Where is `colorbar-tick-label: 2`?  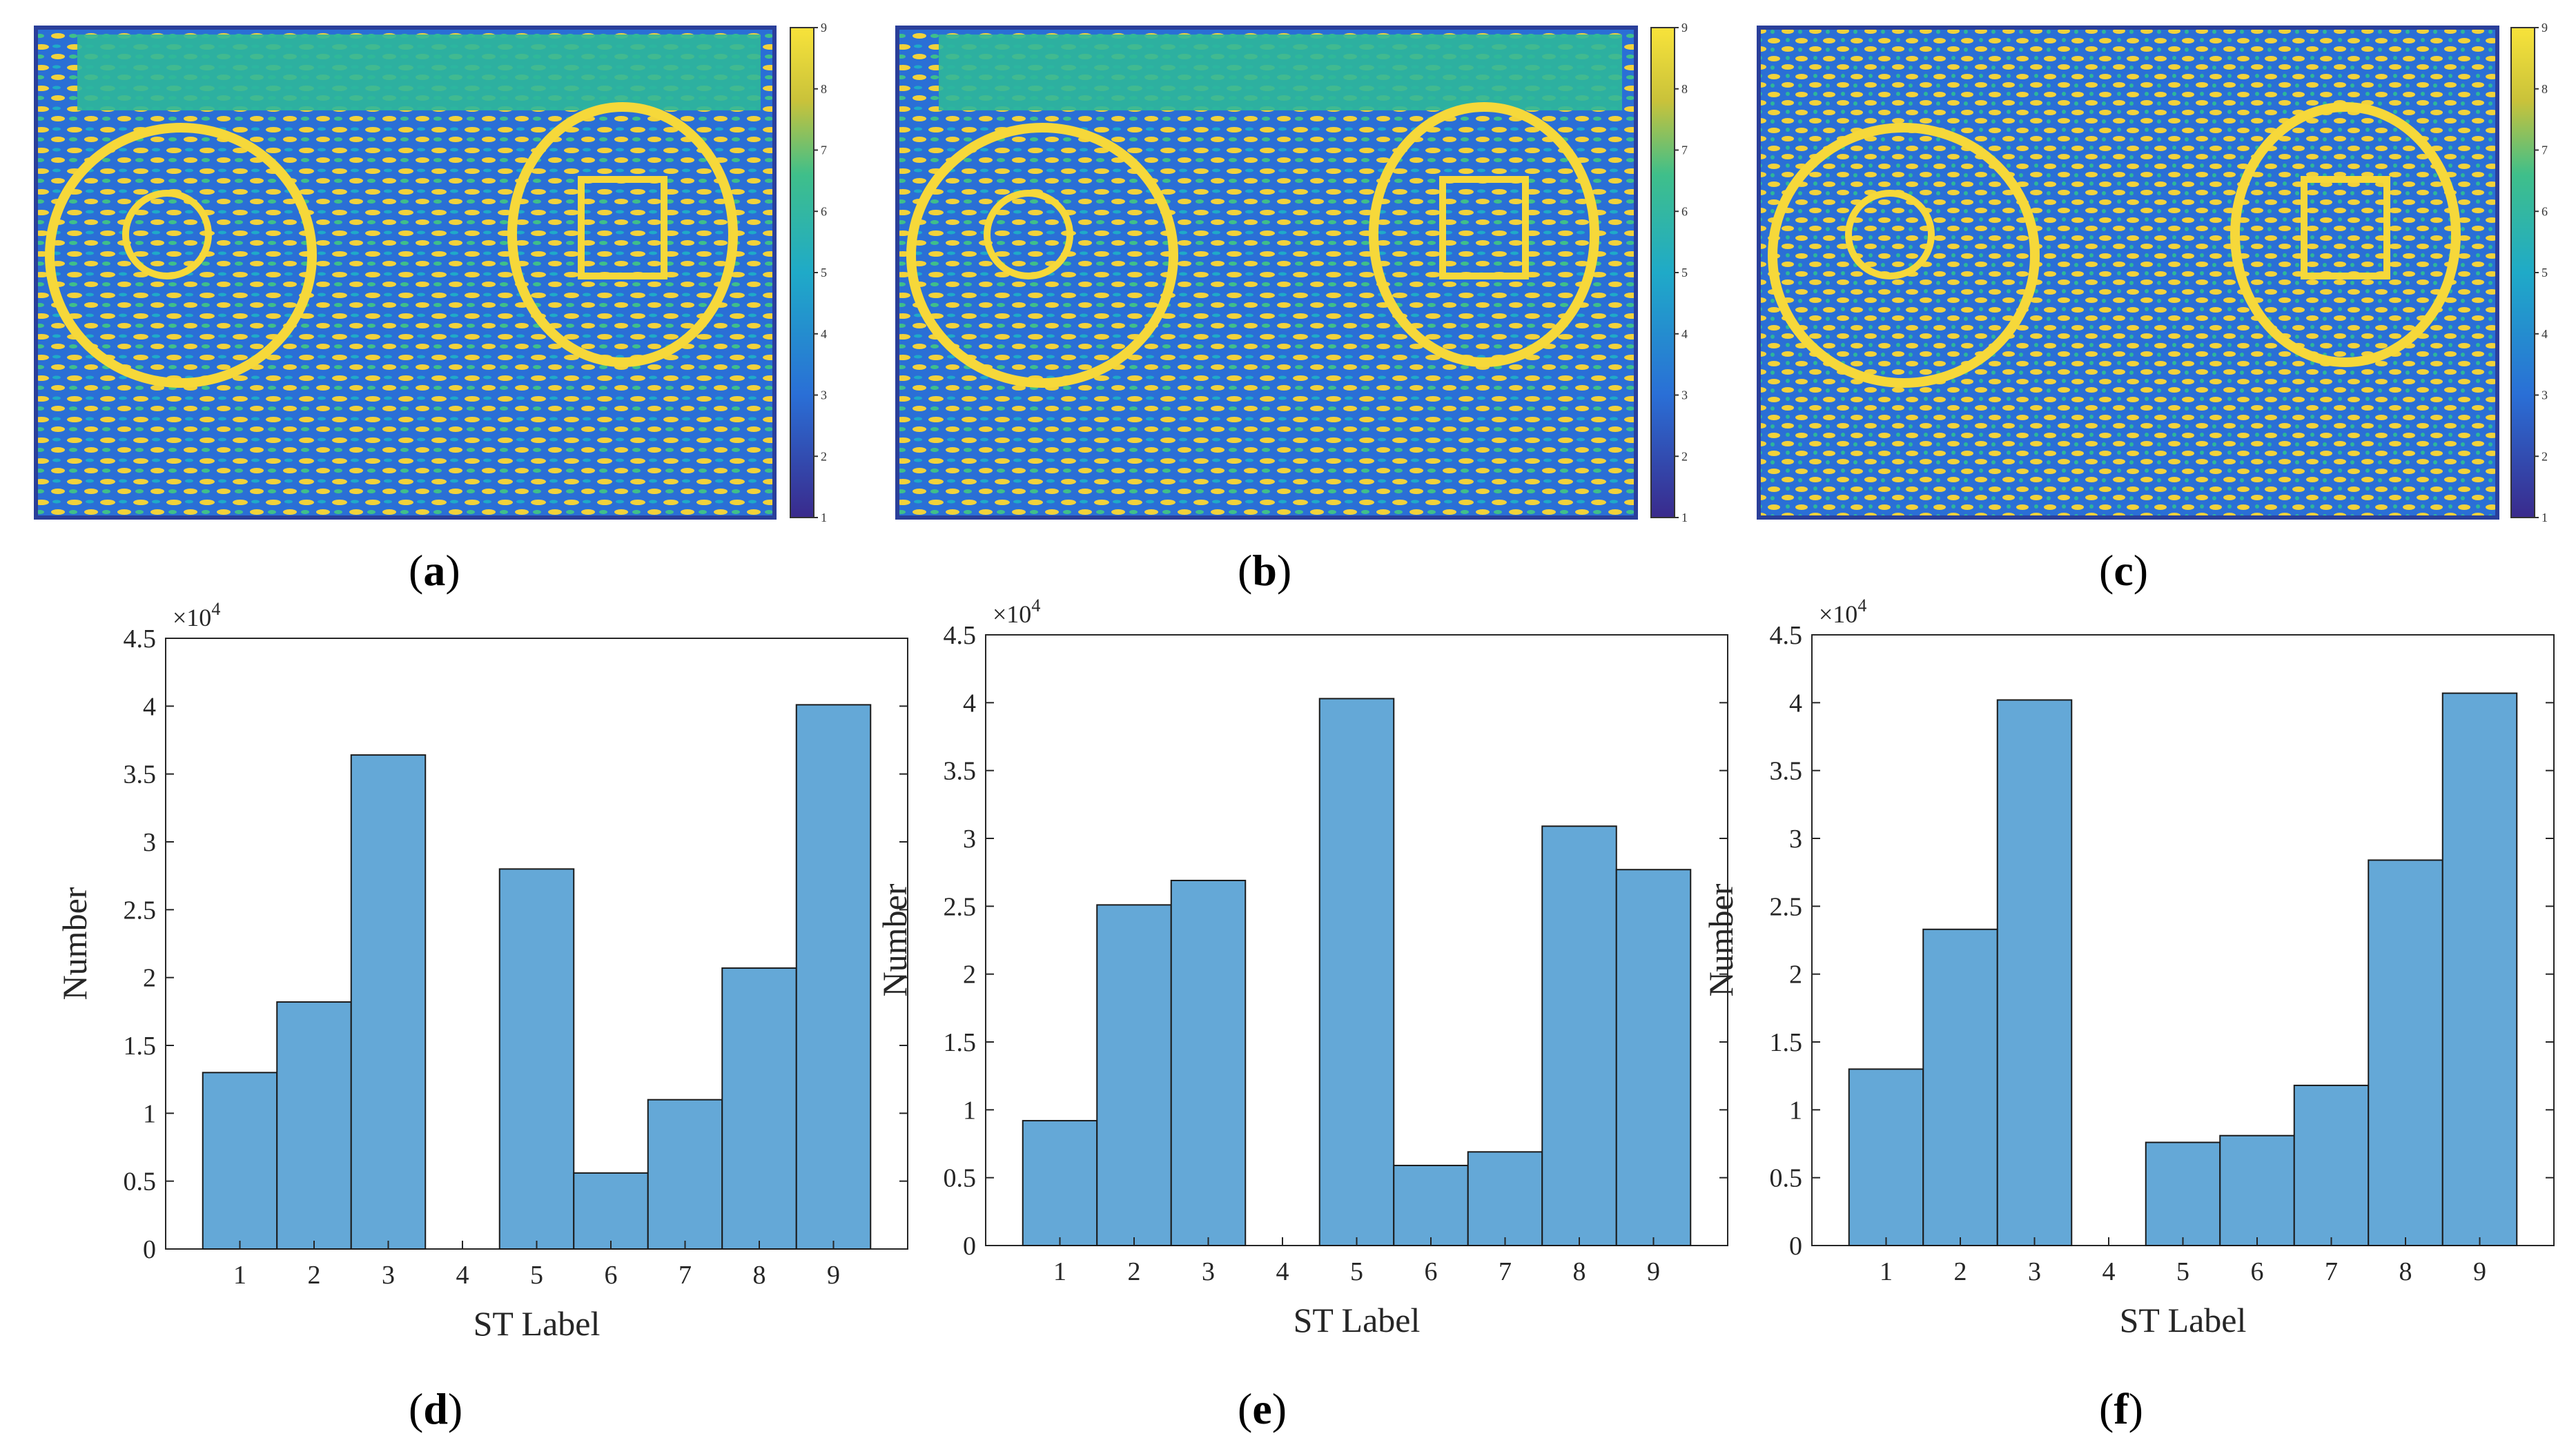
colorbar-tick-label: 2 is located at coordinates (824, 456).